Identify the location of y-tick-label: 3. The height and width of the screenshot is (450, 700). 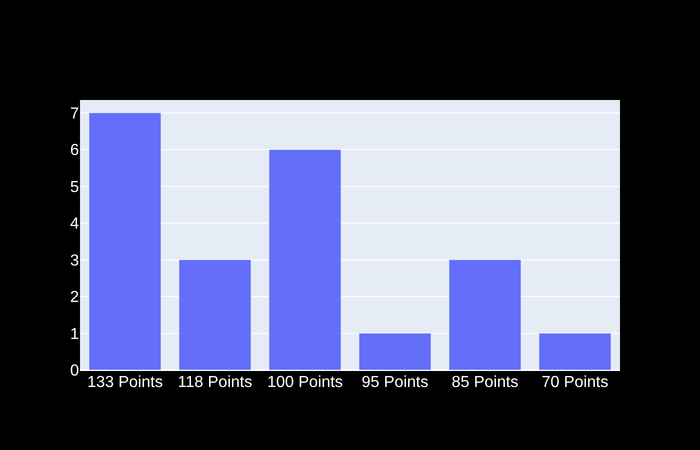
(75, 261).